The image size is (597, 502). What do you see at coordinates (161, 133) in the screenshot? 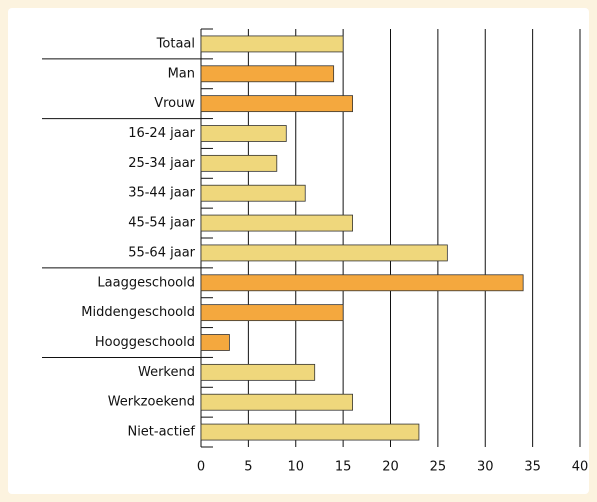
I see `y-tick-label: 16-24 jaar` at bounding box center [161, 133].